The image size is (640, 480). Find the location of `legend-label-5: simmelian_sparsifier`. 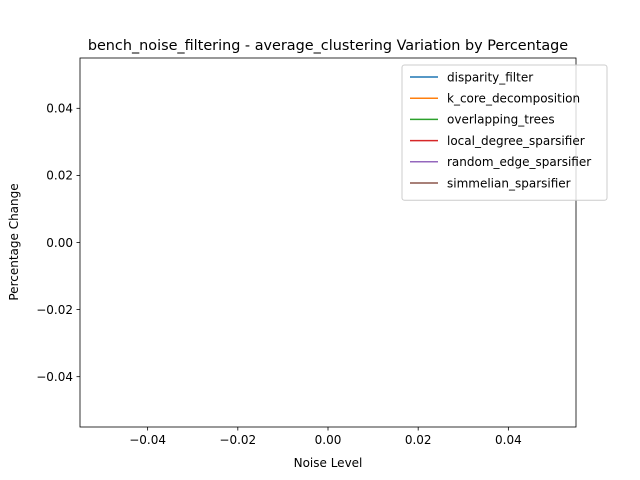

legend-label-5: simmelian_sparsifier is located at coordinates (509, 183).